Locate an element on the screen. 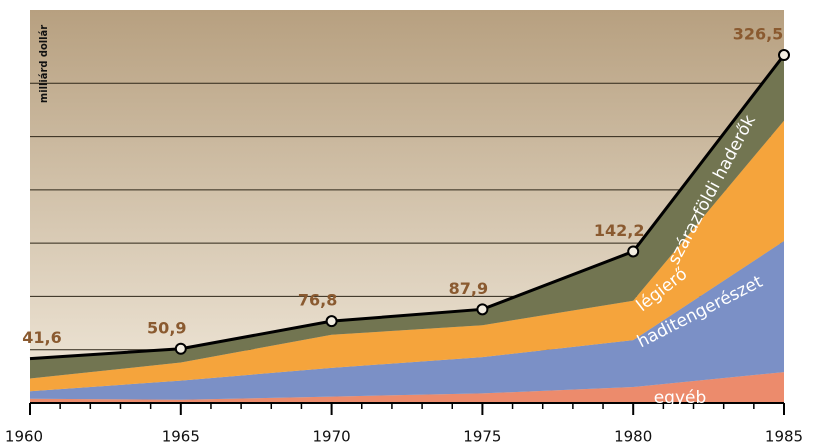 The height and width of the screenshot is (446, 826). y-axis-label: milliárd dollár is located at coordinates (43, 64).